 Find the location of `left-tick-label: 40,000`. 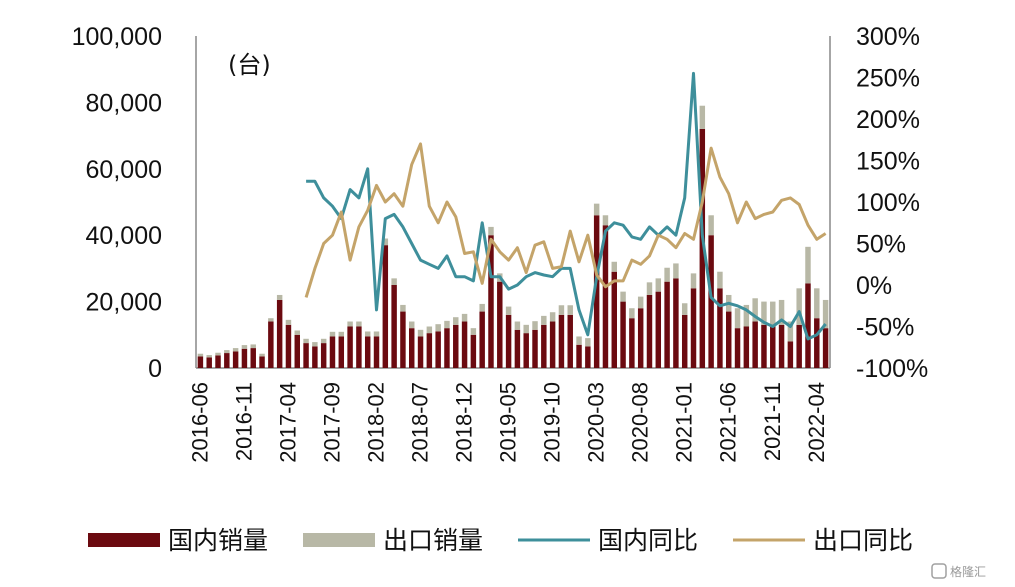

left-tick-label: 40,000 is located at coordinates (124, 236).